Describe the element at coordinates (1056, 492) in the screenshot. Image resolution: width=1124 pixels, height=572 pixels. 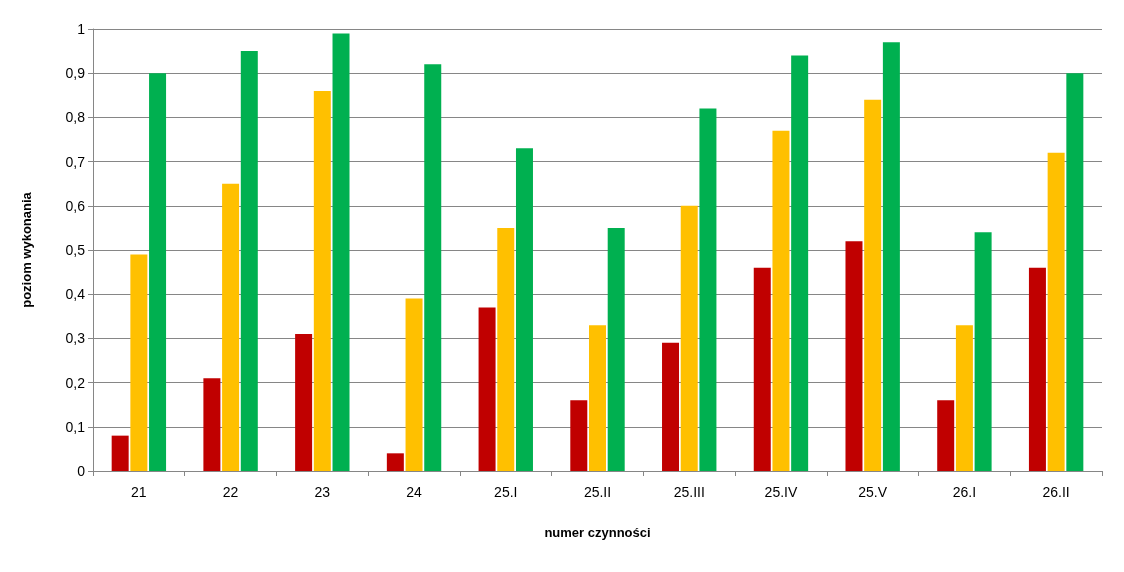
I see `x-tick-label: 26.II` at that location.